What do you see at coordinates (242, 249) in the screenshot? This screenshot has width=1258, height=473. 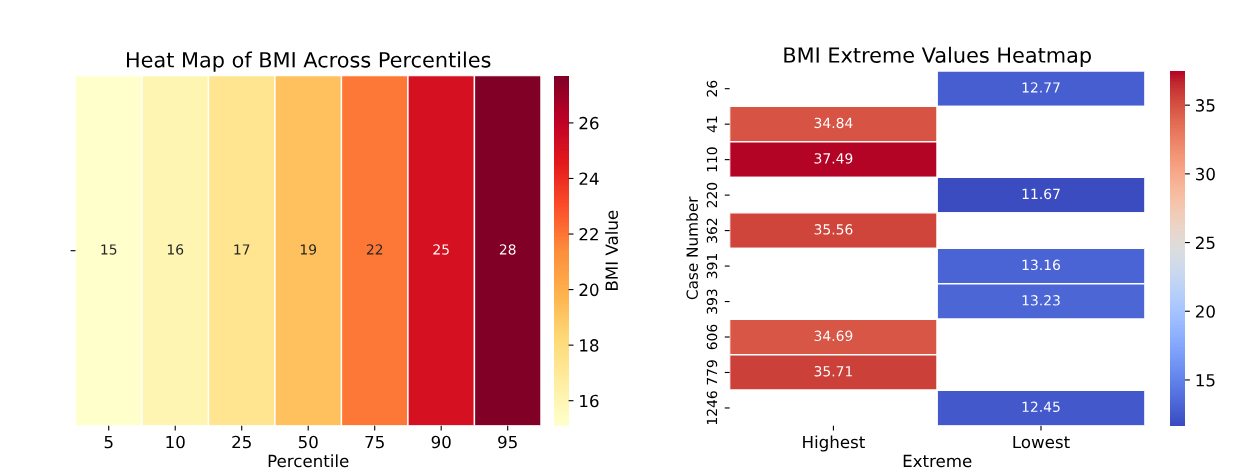 I see `data-label: 17` at bounding box center [242, 249].